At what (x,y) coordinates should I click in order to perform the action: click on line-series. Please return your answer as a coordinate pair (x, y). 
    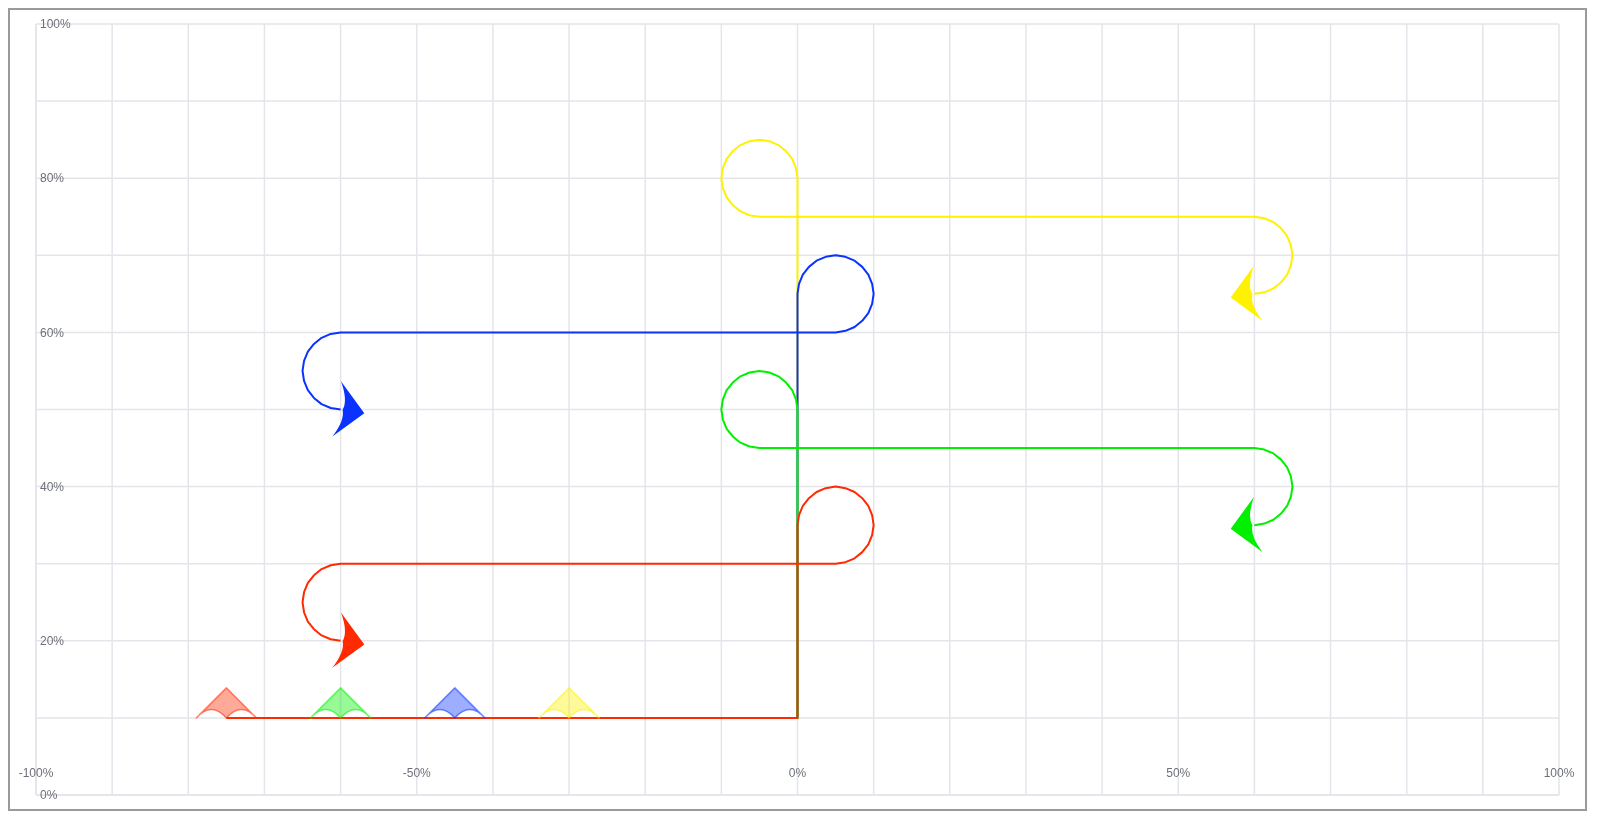
    Looking at the image, I should click on (550, 602).